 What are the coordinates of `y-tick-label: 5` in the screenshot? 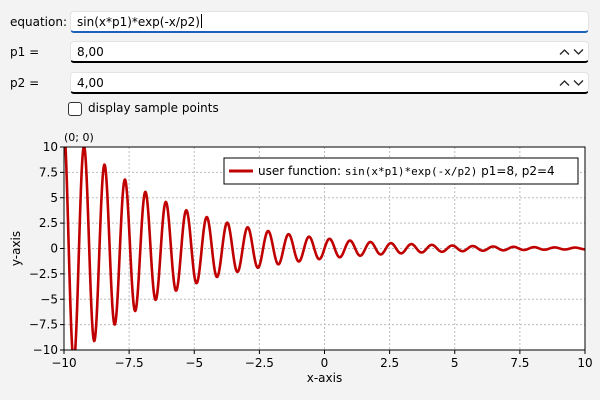 It's located at (54, 198).